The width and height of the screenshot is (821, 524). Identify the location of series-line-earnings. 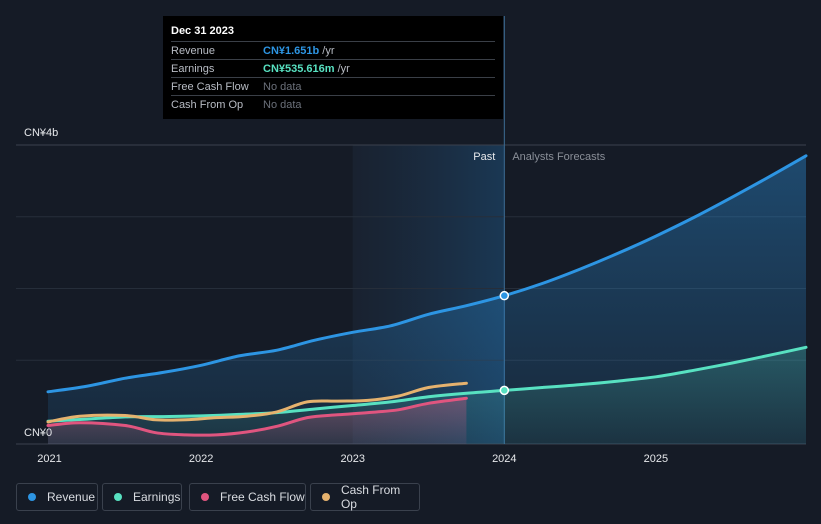
(427, 384).